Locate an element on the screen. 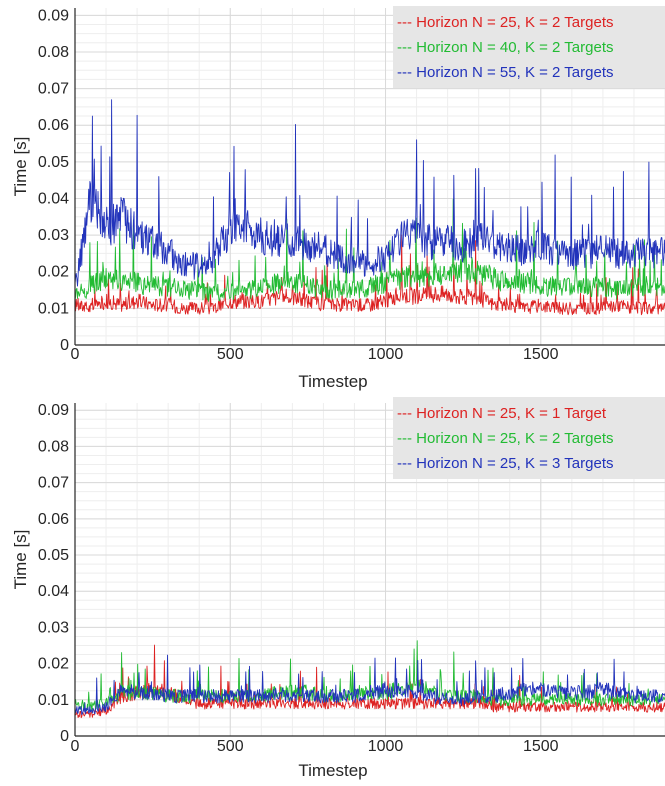 The image size is (665, 786). legend-entry: --- Horizon N = 25, K = 1 Target is located at coordinates (502, 413).